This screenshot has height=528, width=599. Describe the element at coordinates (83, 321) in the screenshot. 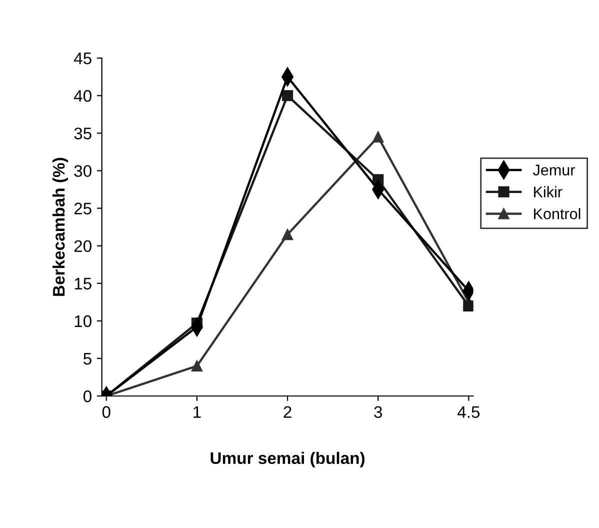

I see `y-tick-label: 10` at that location.